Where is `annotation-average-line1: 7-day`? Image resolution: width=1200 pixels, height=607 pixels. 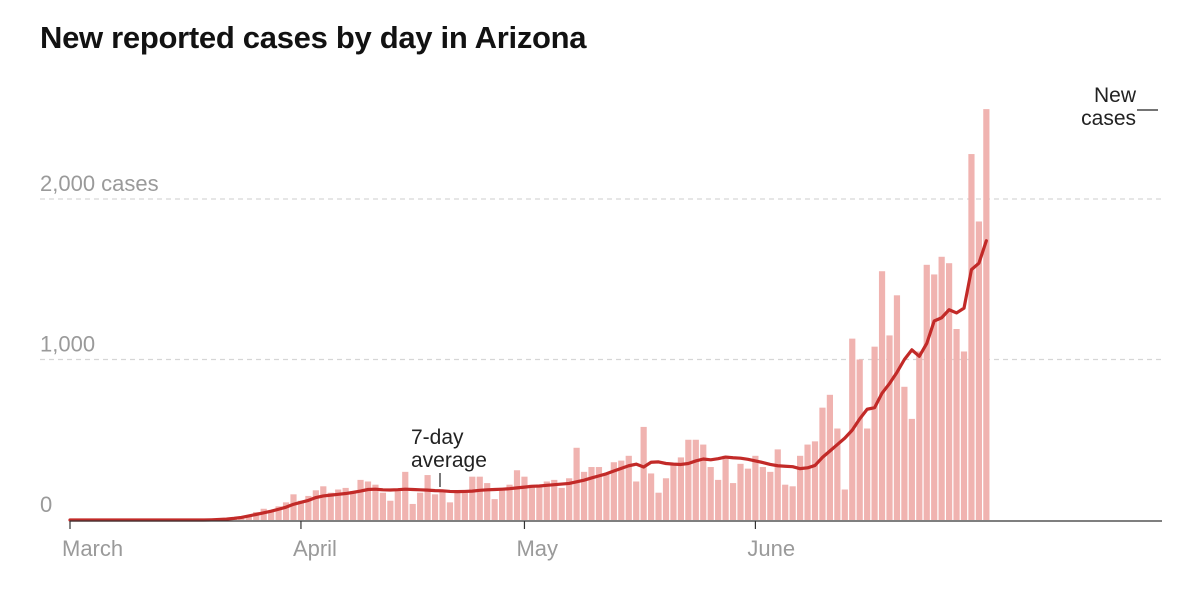 annotation-average-line1: 7-day is located at coordinates (437, 437).